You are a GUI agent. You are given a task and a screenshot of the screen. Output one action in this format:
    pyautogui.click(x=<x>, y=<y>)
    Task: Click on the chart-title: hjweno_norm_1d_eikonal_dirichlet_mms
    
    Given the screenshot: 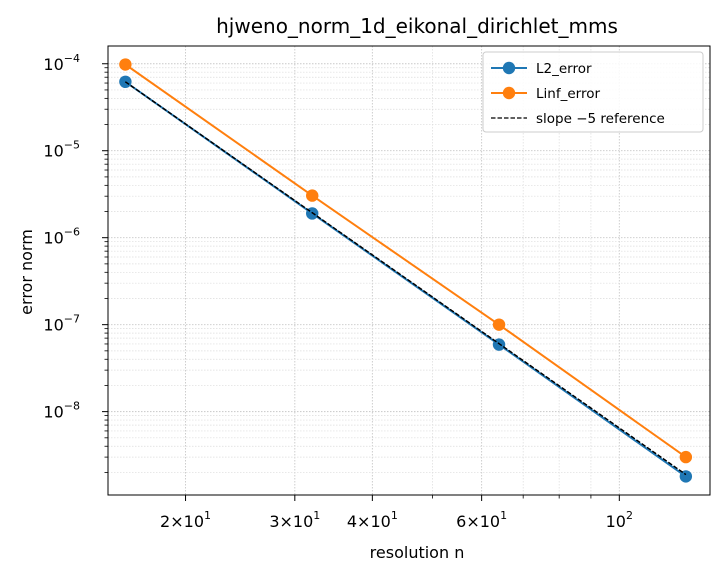 What is the action you would take?
    pyautogui.click(x=417, y=26)
    